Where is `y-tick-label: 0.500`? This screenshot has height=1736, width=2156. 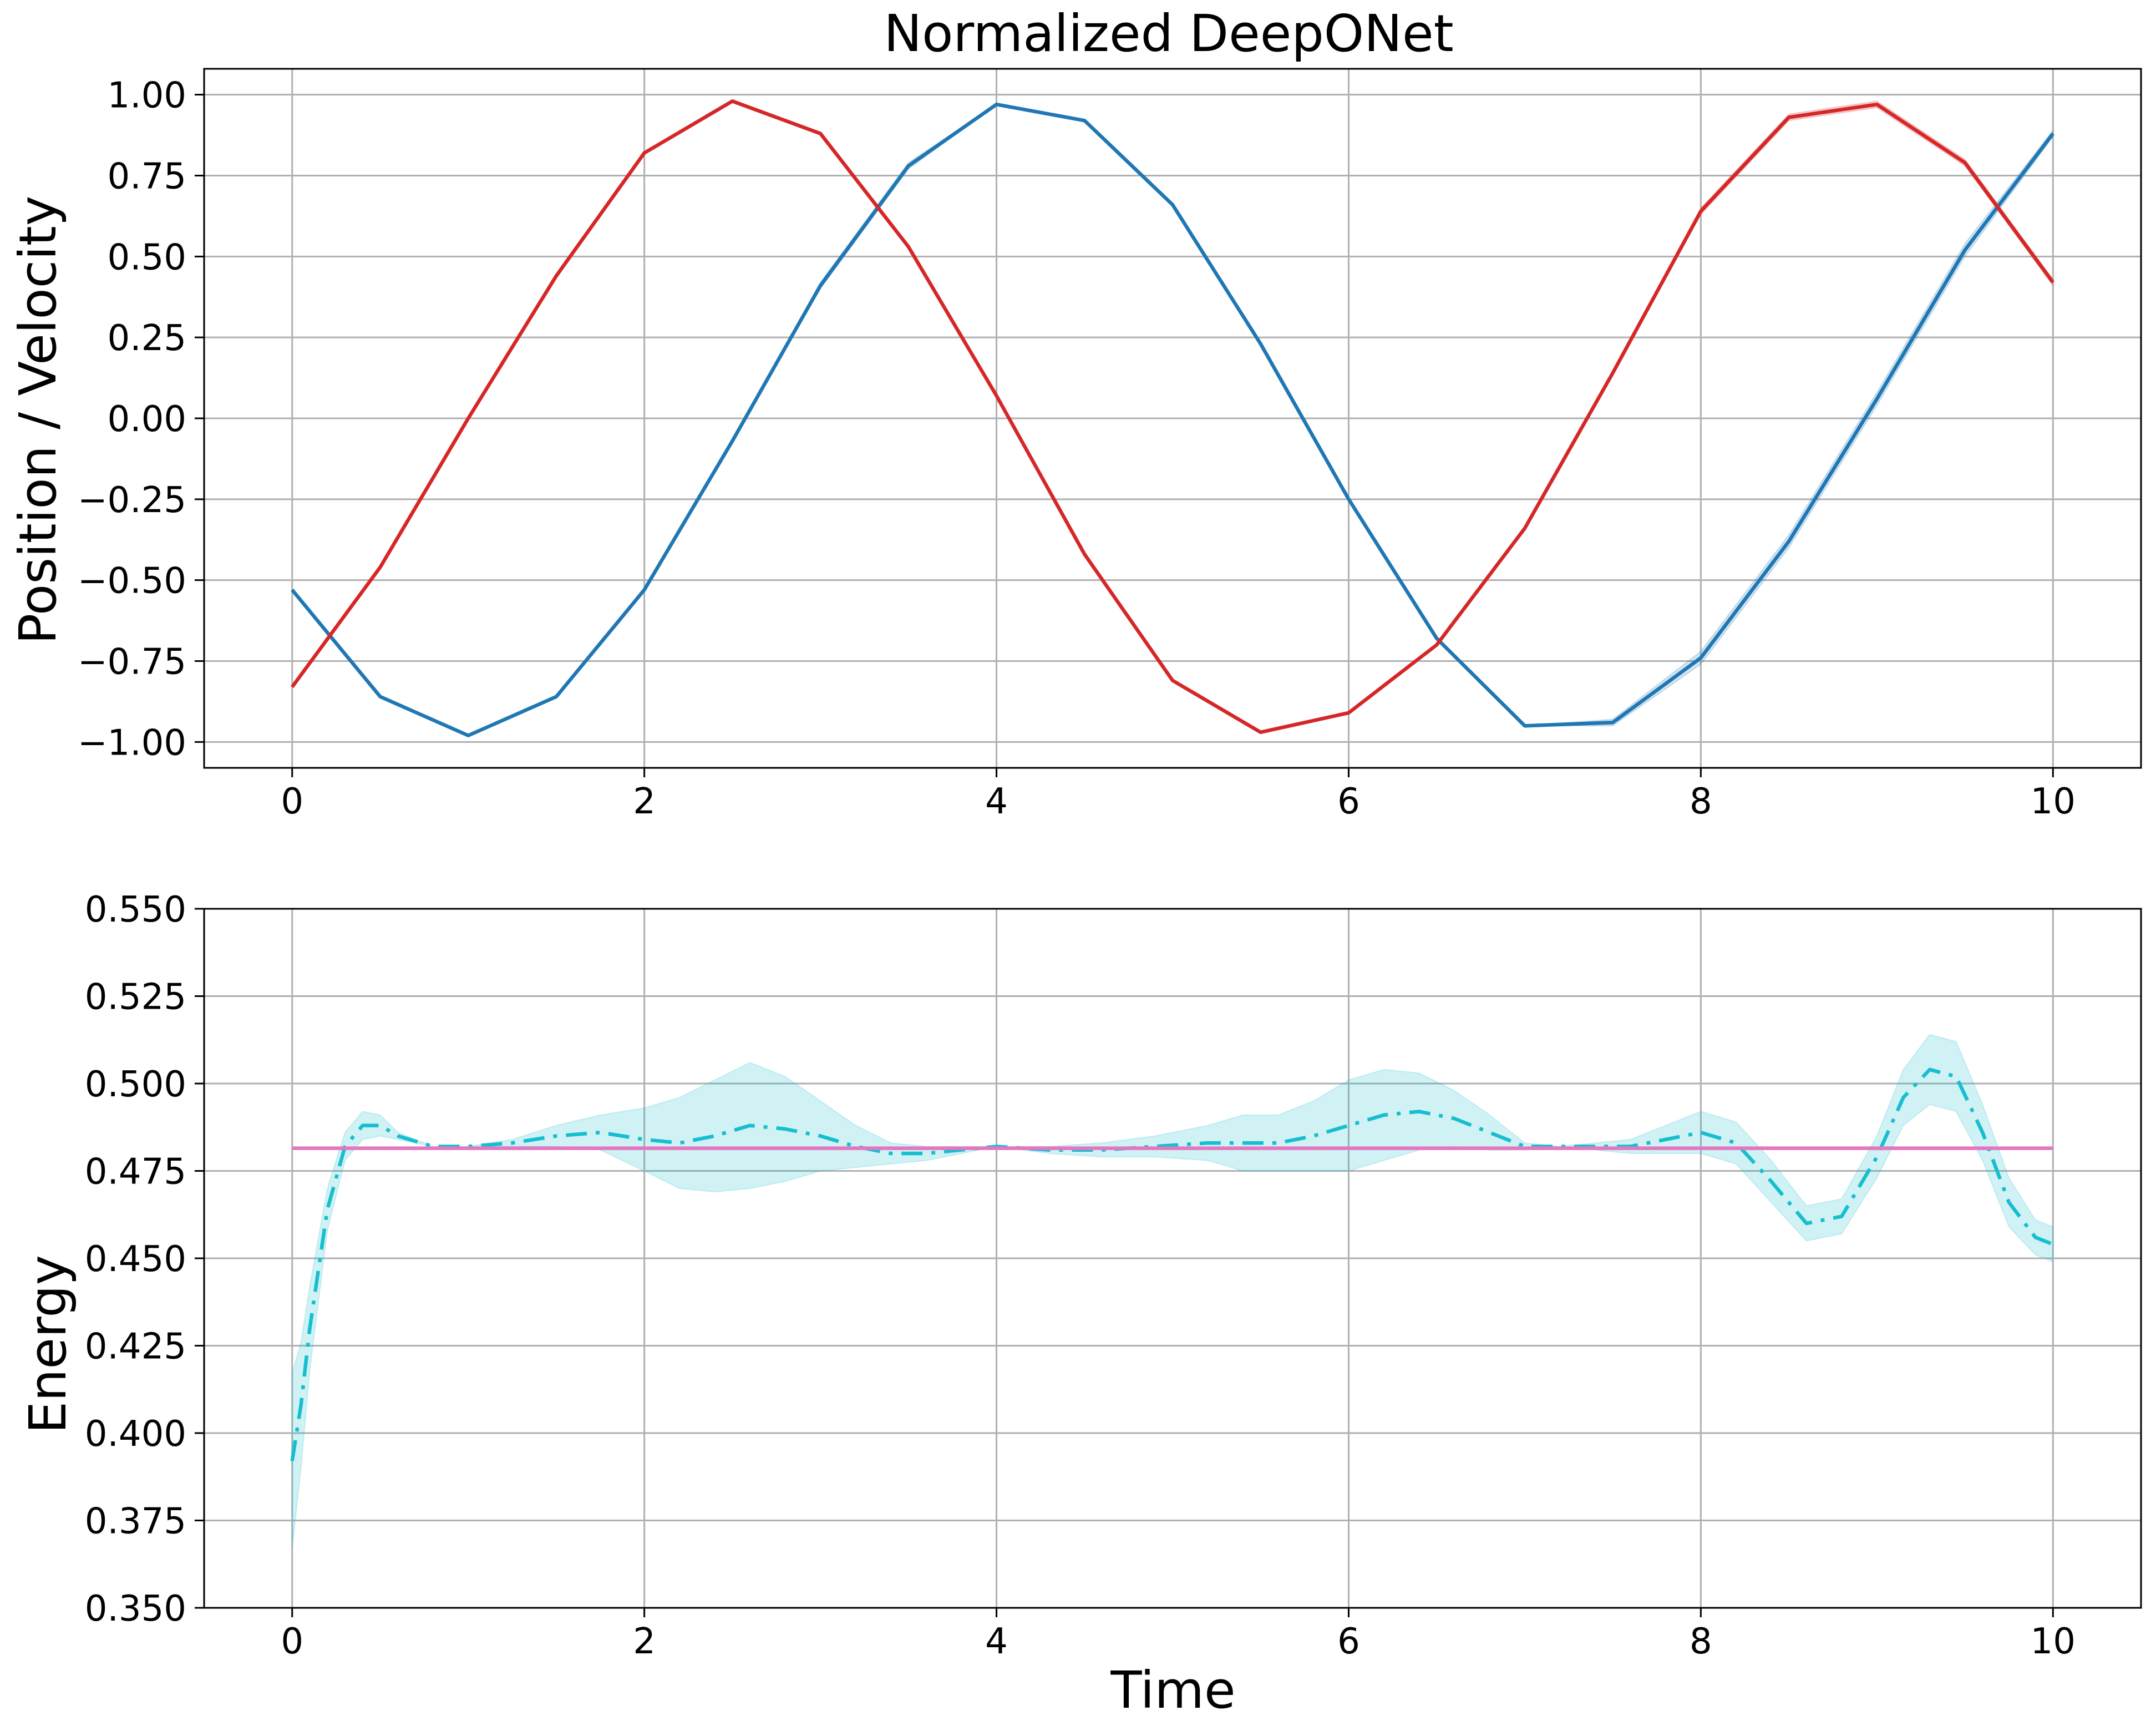 y-tick-label: 0.500 is located at coordinates (135, 1085).